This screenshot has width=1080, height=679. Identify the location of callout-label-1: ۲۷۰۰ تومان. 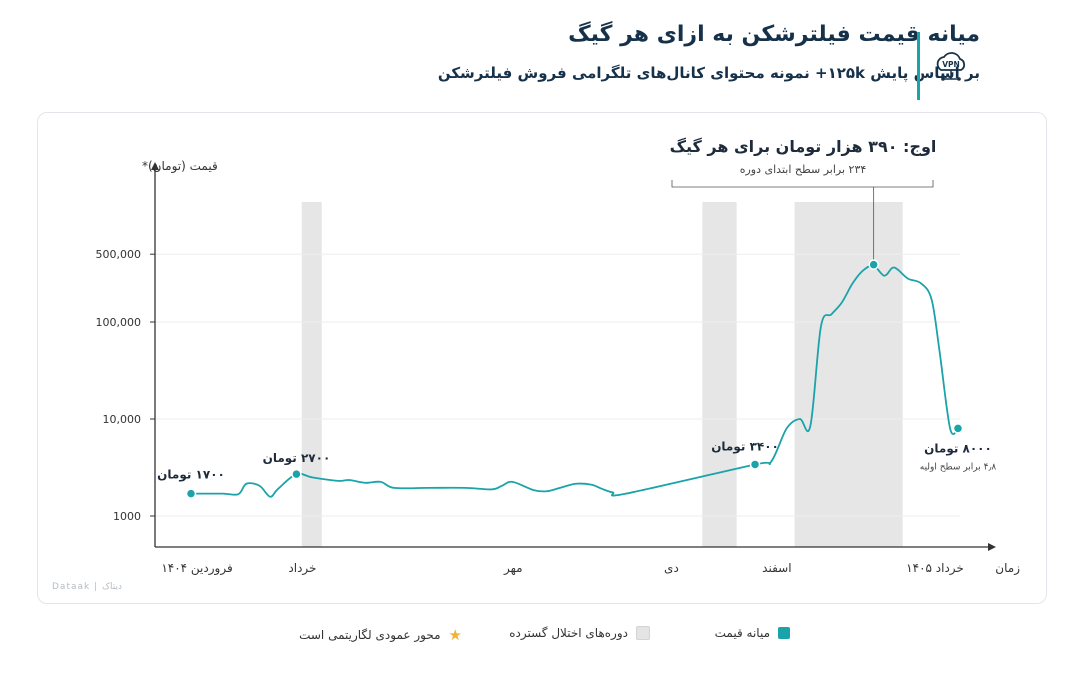
(297, 458).